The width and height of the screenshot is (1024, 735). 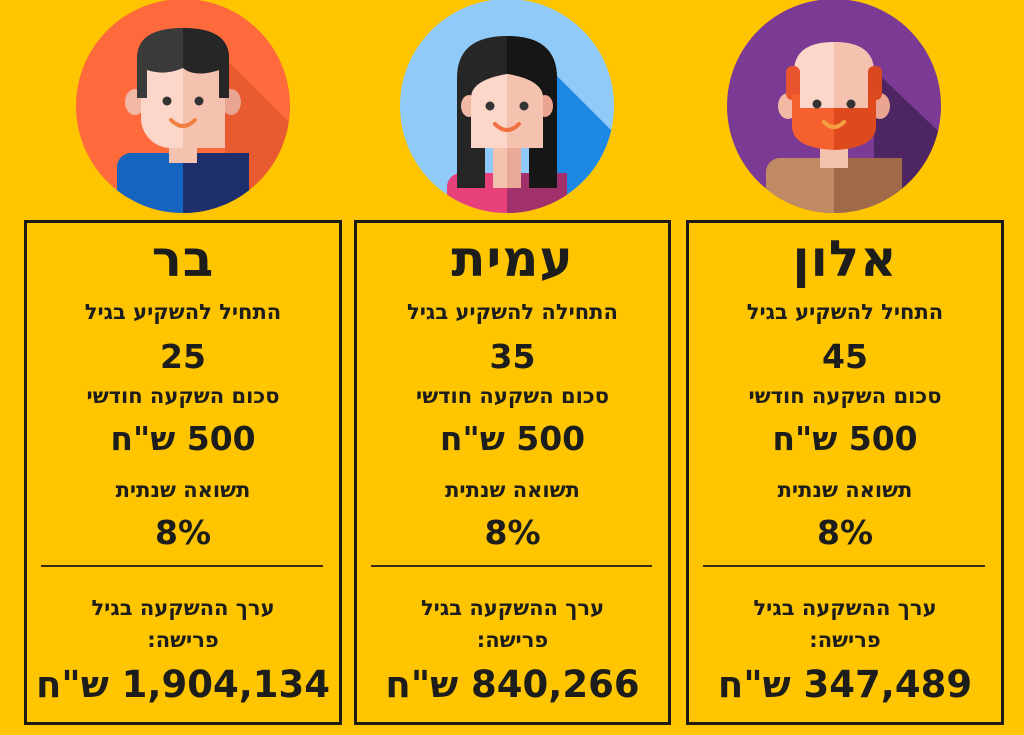 I want to click on person-name: בר, so click(x=183, y=259).